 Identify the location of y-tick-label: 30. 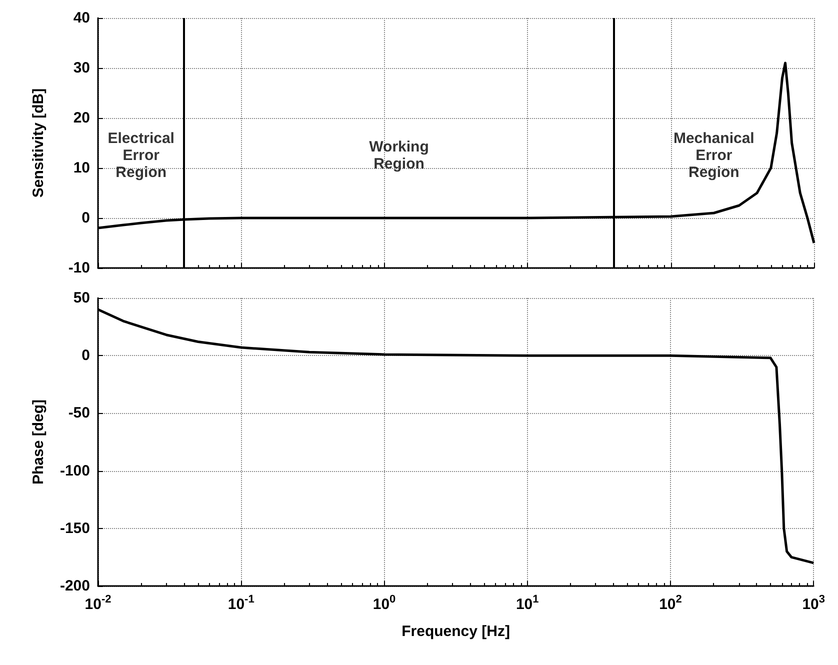
(81, 68).